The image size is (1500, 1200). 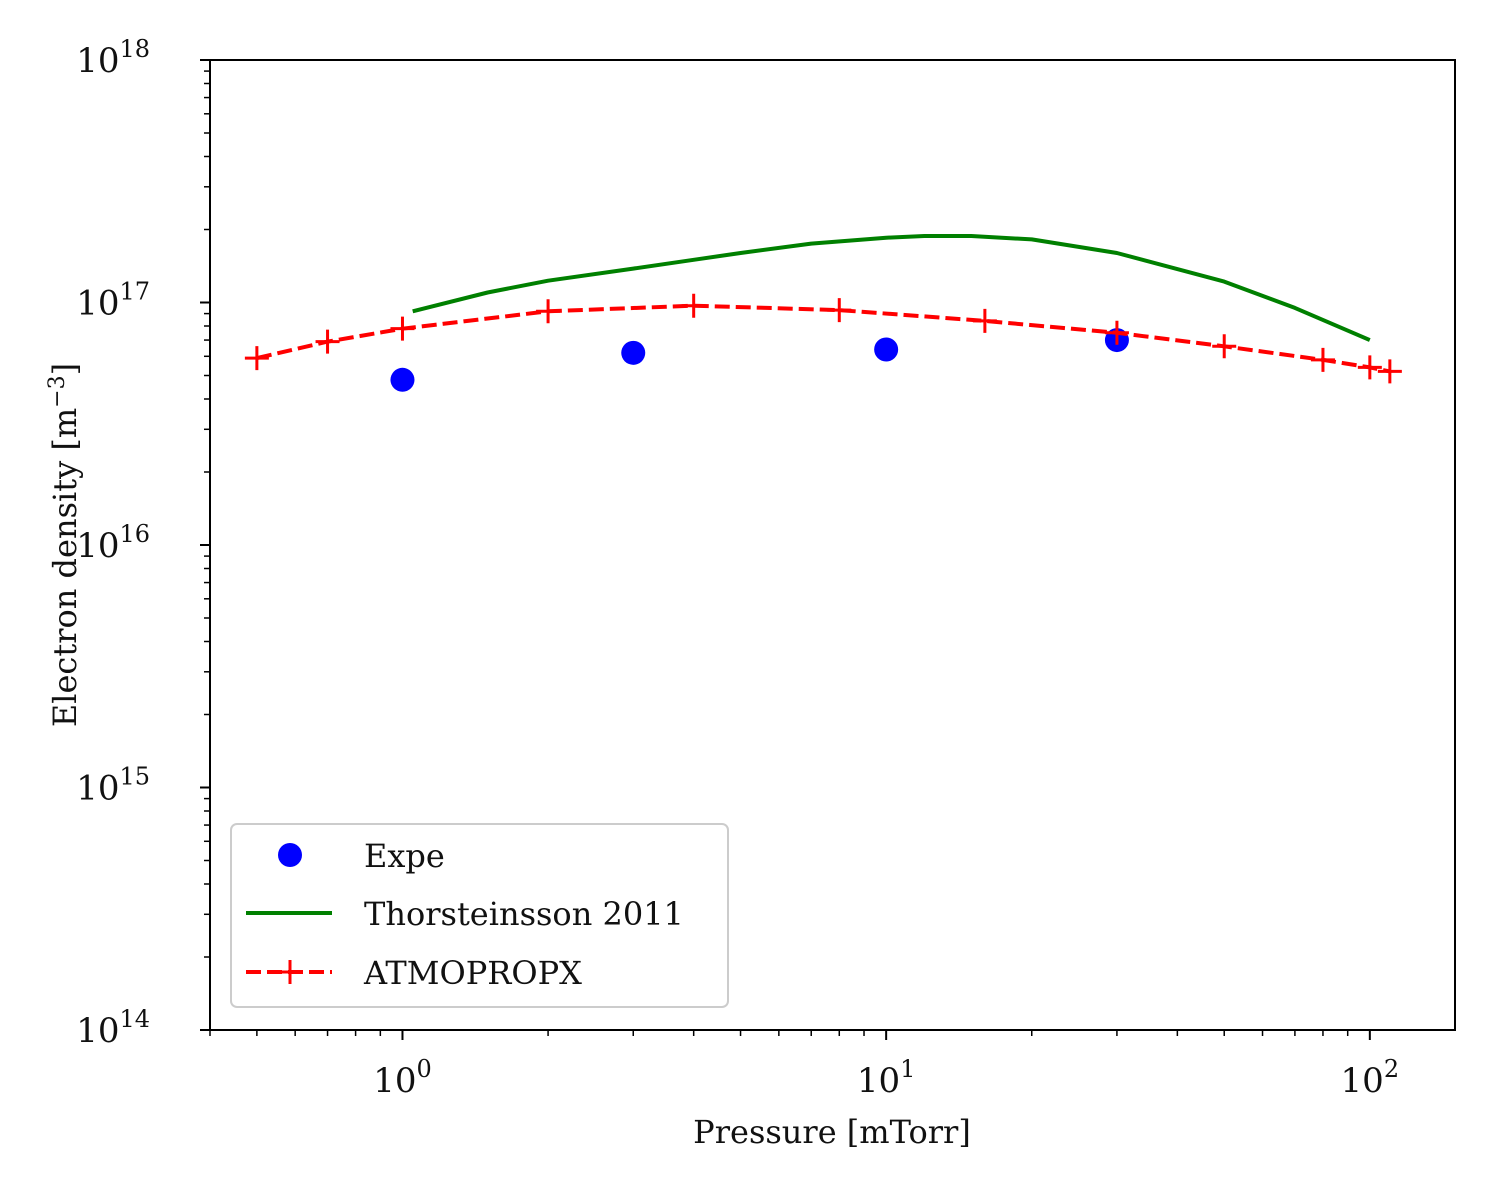 I want to click on y-axis-title-close: ], so click(x=65, y=369).